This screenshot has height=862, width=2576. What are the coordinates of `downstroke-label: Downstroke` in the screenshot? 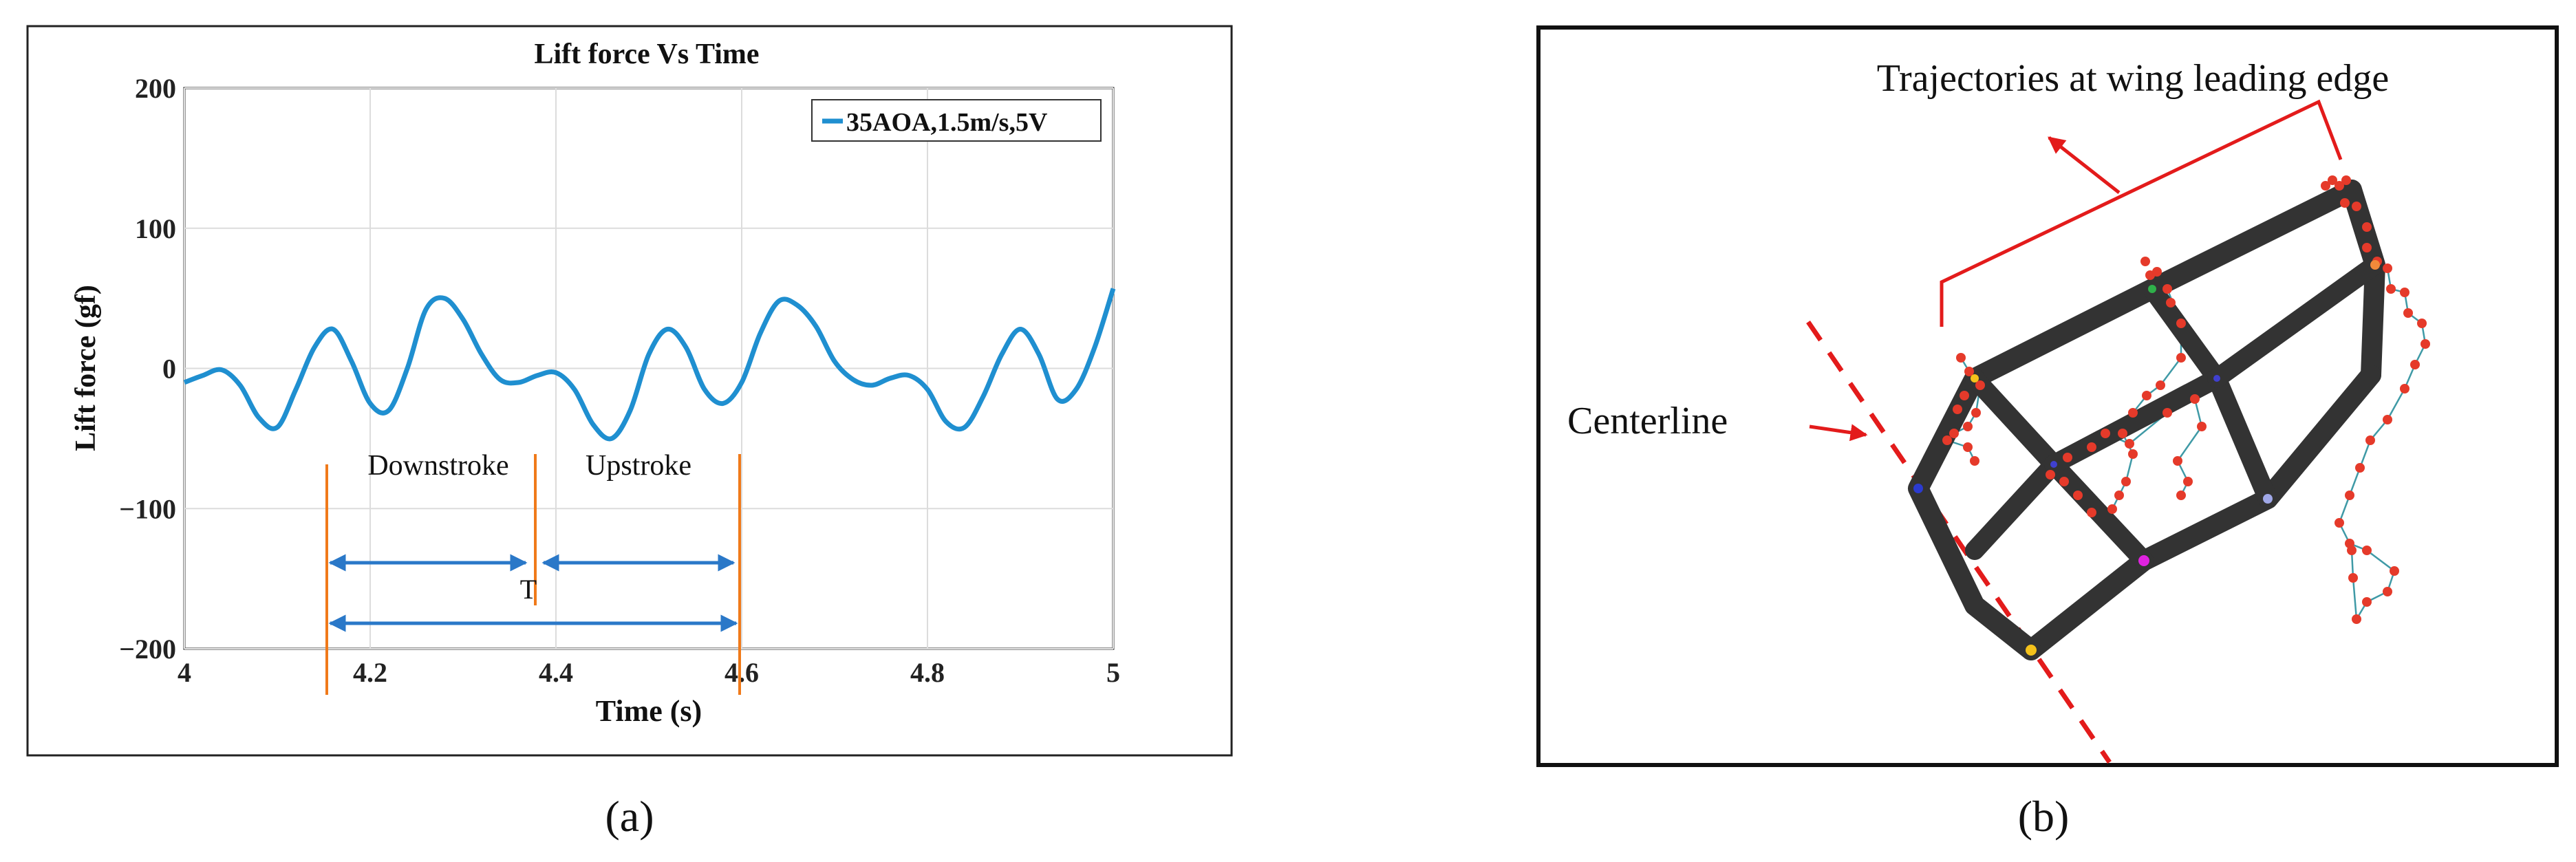 It's located at (438, 466).